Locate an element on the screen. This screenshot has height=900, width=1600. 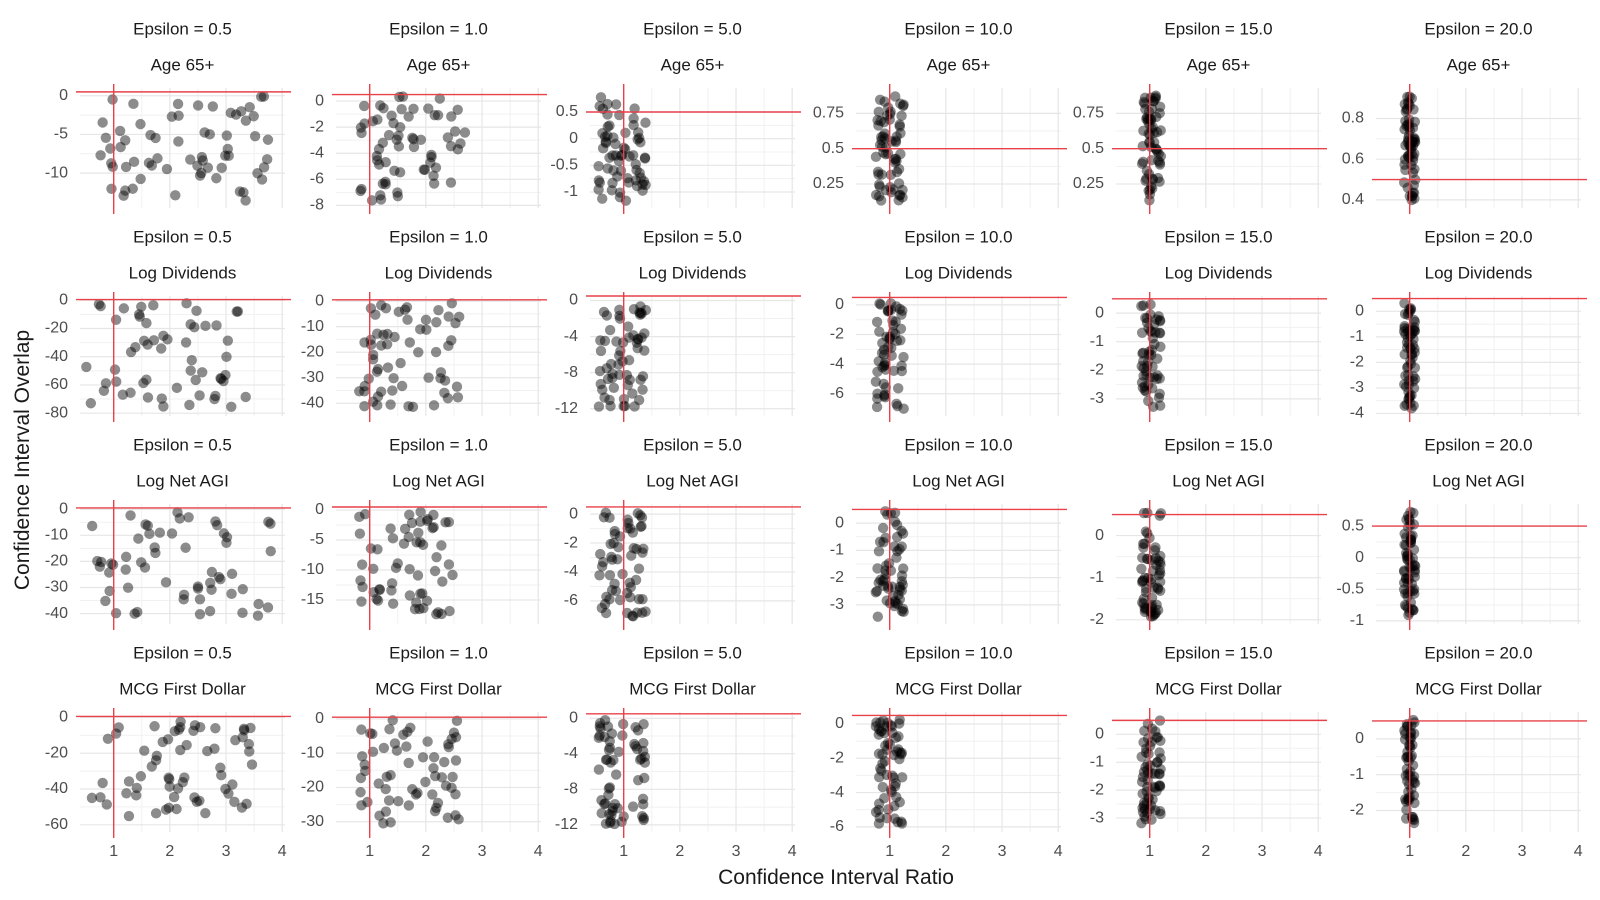
strip-epsilon: Epsilon = 20.0 is located at coordinates (1478, 652).